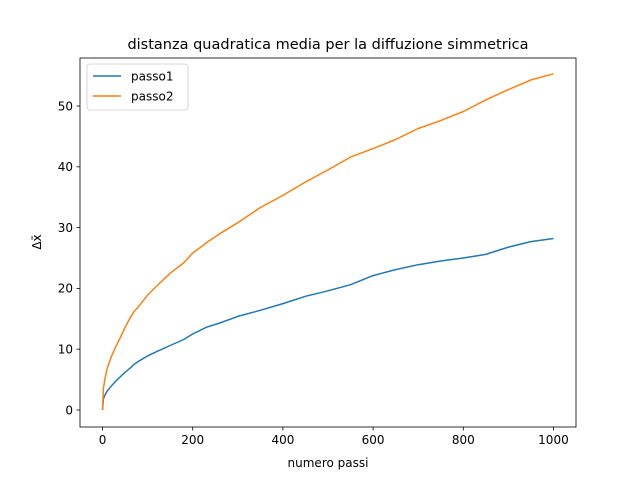 The height and width of the screenshot is (480, 640). What do you see at coordinates (65, 228) in the screenshot?
I see `y-tick-label: 30` at bounding box center [65, 228].